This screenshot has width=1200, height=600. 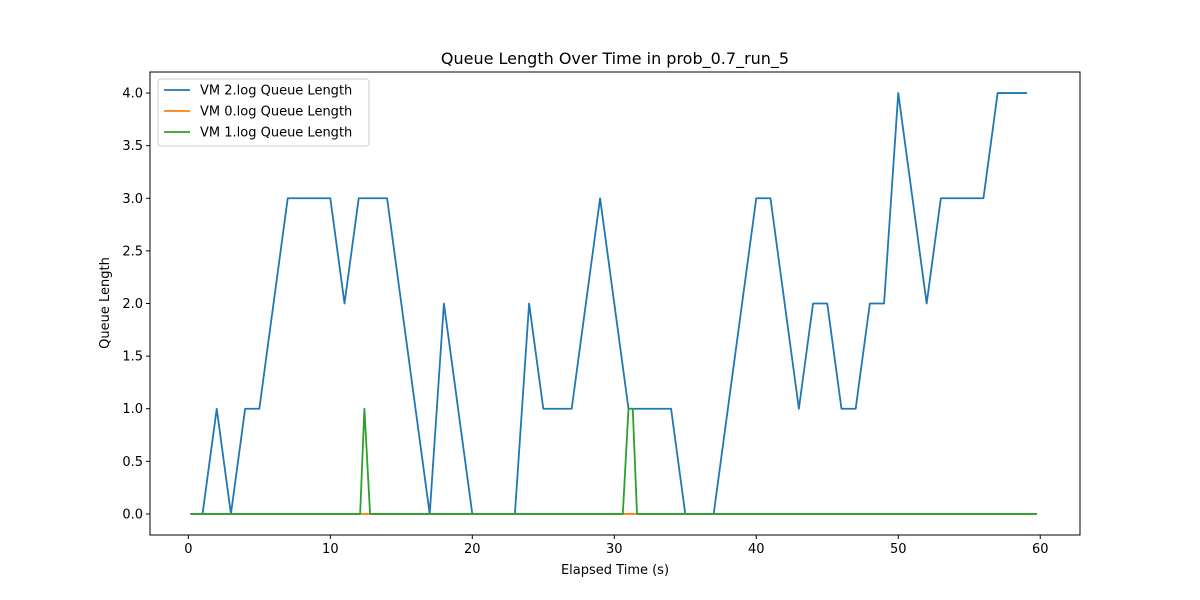 What do you see at coordinates (132, 409) in the screenshot?
I see `y-tick-label: 1.0` at bounding box center [132, 409].